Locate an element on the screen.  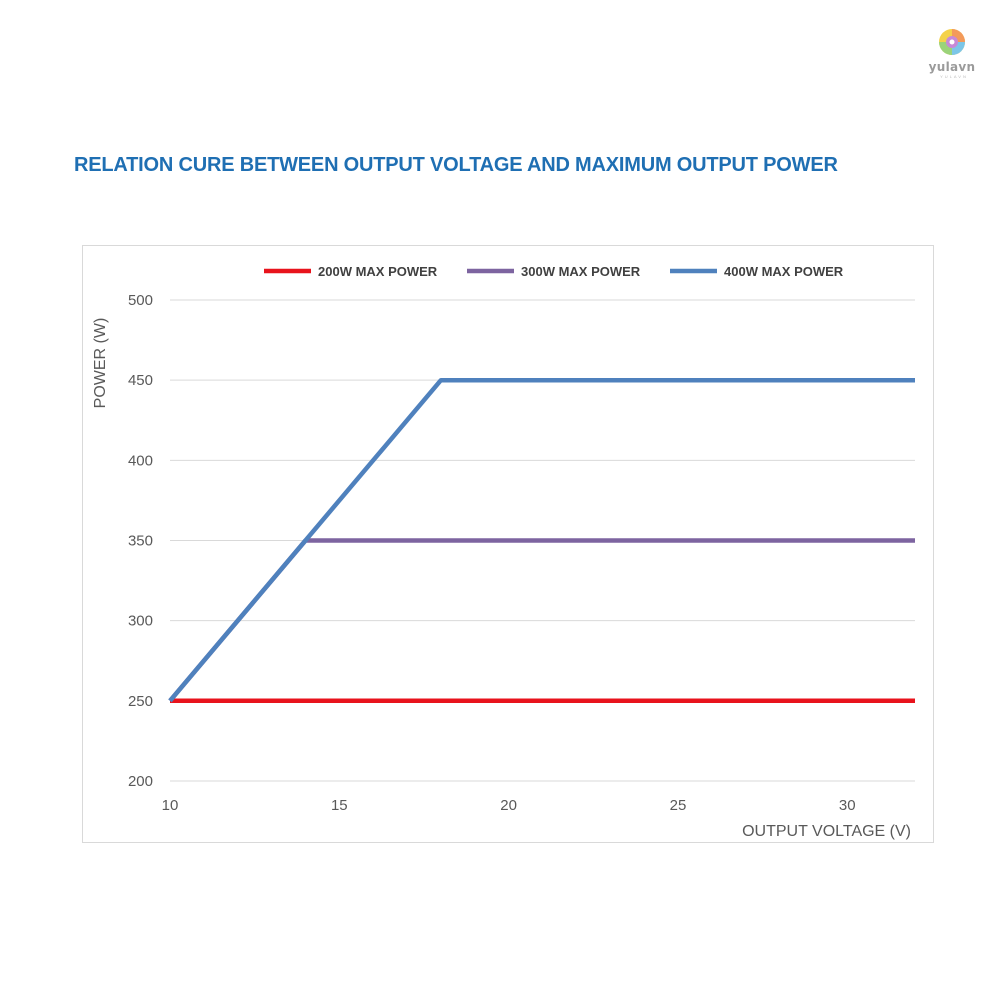
y-tick-label: 250 is located at coordinates (140, 701).